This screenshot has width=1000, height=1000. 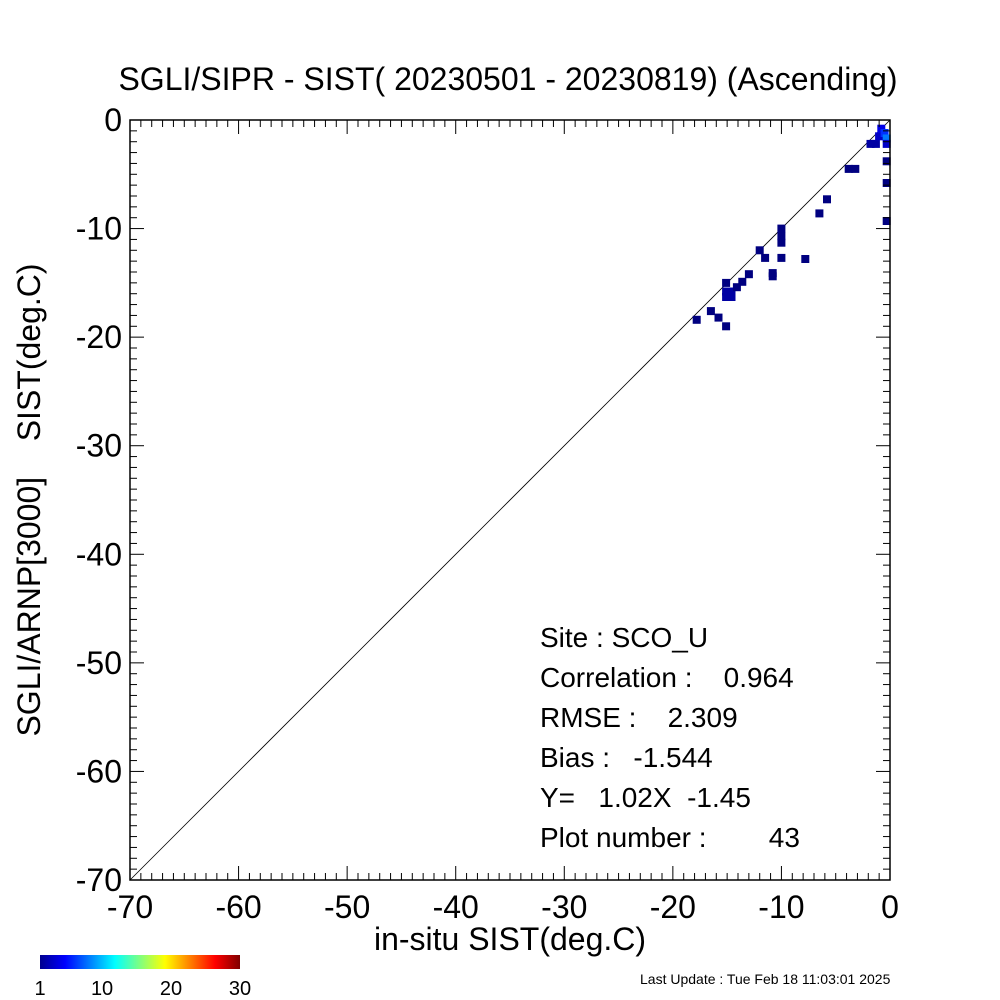 What do you see at coordinates (456, 907) in the screenshot?
I see `x-tick-label: -40` at bounding box center [456, 907].